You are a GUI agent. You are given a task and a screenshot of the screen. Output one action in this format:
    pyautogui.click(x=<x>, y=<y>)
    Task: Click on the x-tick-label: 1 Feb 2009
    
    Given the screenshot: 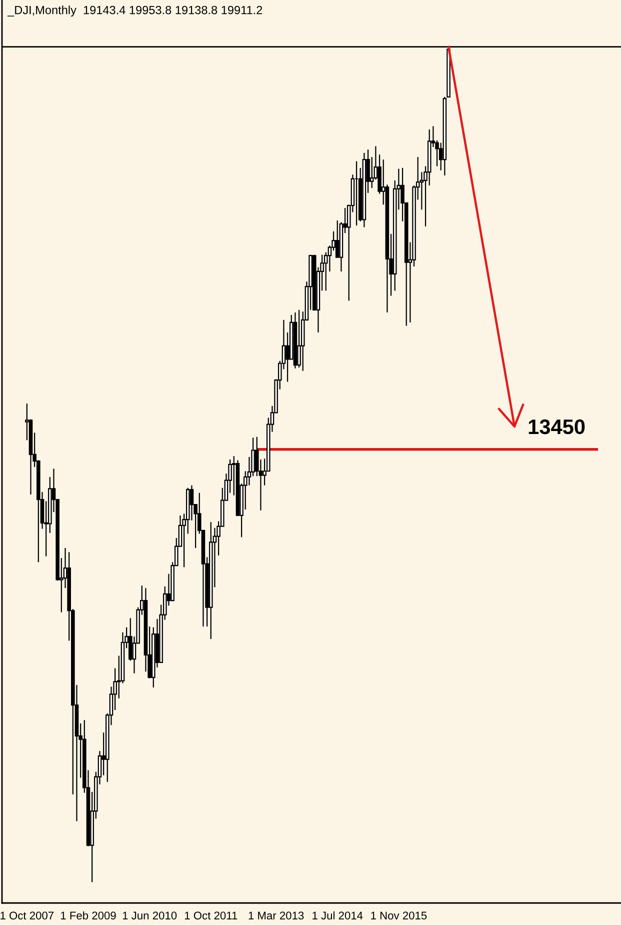 What is the action you would take?
    pyautogui.click(x=88, y=915)
    